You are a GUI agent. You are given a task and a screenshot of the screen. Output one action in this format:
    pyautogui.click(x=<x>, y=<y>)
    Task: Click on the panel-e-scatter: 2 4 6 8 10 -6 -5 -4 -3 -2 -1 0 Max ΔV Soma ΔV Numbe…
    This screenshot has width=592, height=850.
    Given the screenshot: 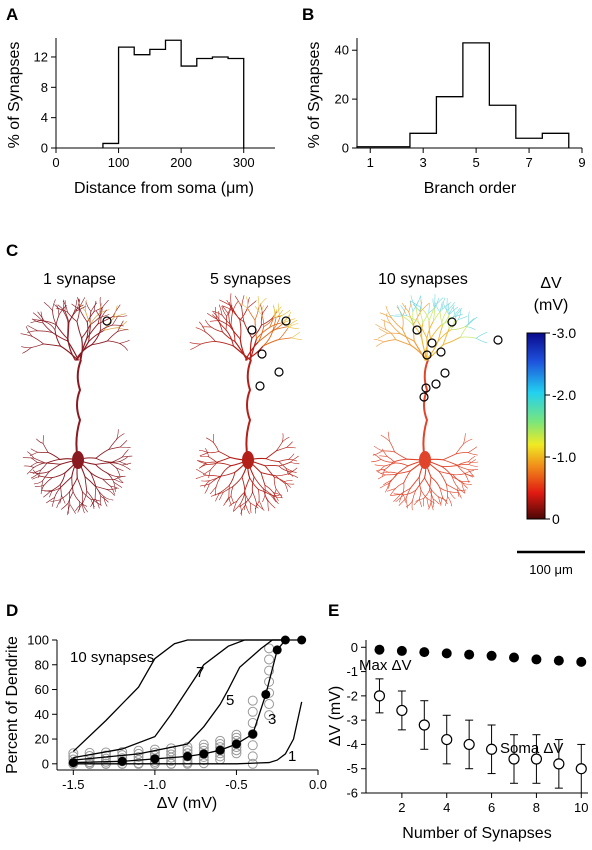 What is the action you would take?
    pyautogui.click(x=458, y=741)
    